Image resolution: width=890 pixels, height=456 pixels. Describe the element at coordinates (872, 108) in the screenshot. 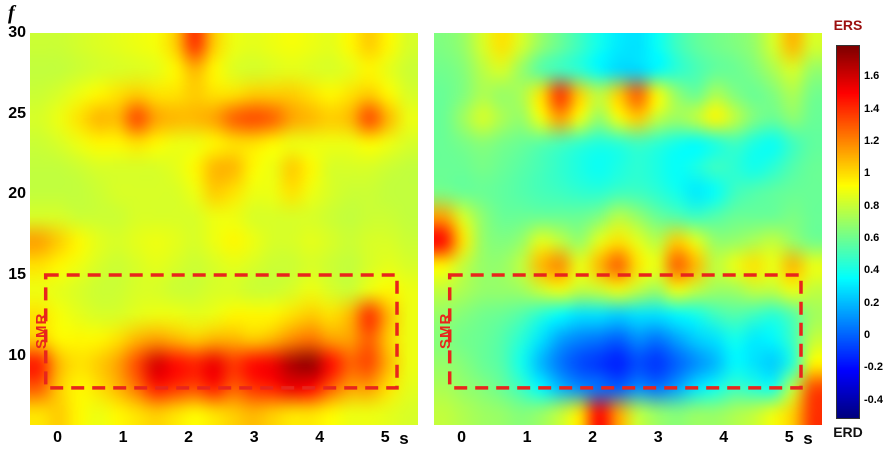

I see `colorbar-tick-label: 1.4` at that location.